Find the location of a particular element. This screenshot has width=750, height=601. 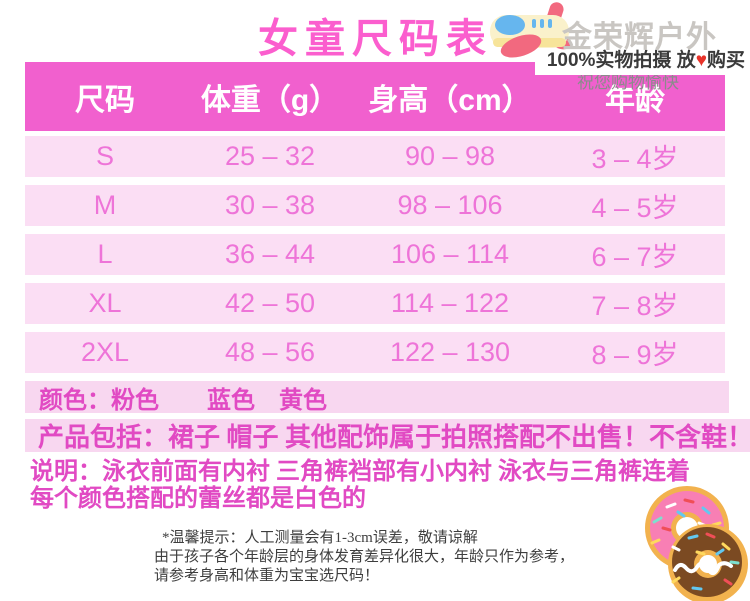

cell-height: 98 – 106 is located at coordinates (450, 205).